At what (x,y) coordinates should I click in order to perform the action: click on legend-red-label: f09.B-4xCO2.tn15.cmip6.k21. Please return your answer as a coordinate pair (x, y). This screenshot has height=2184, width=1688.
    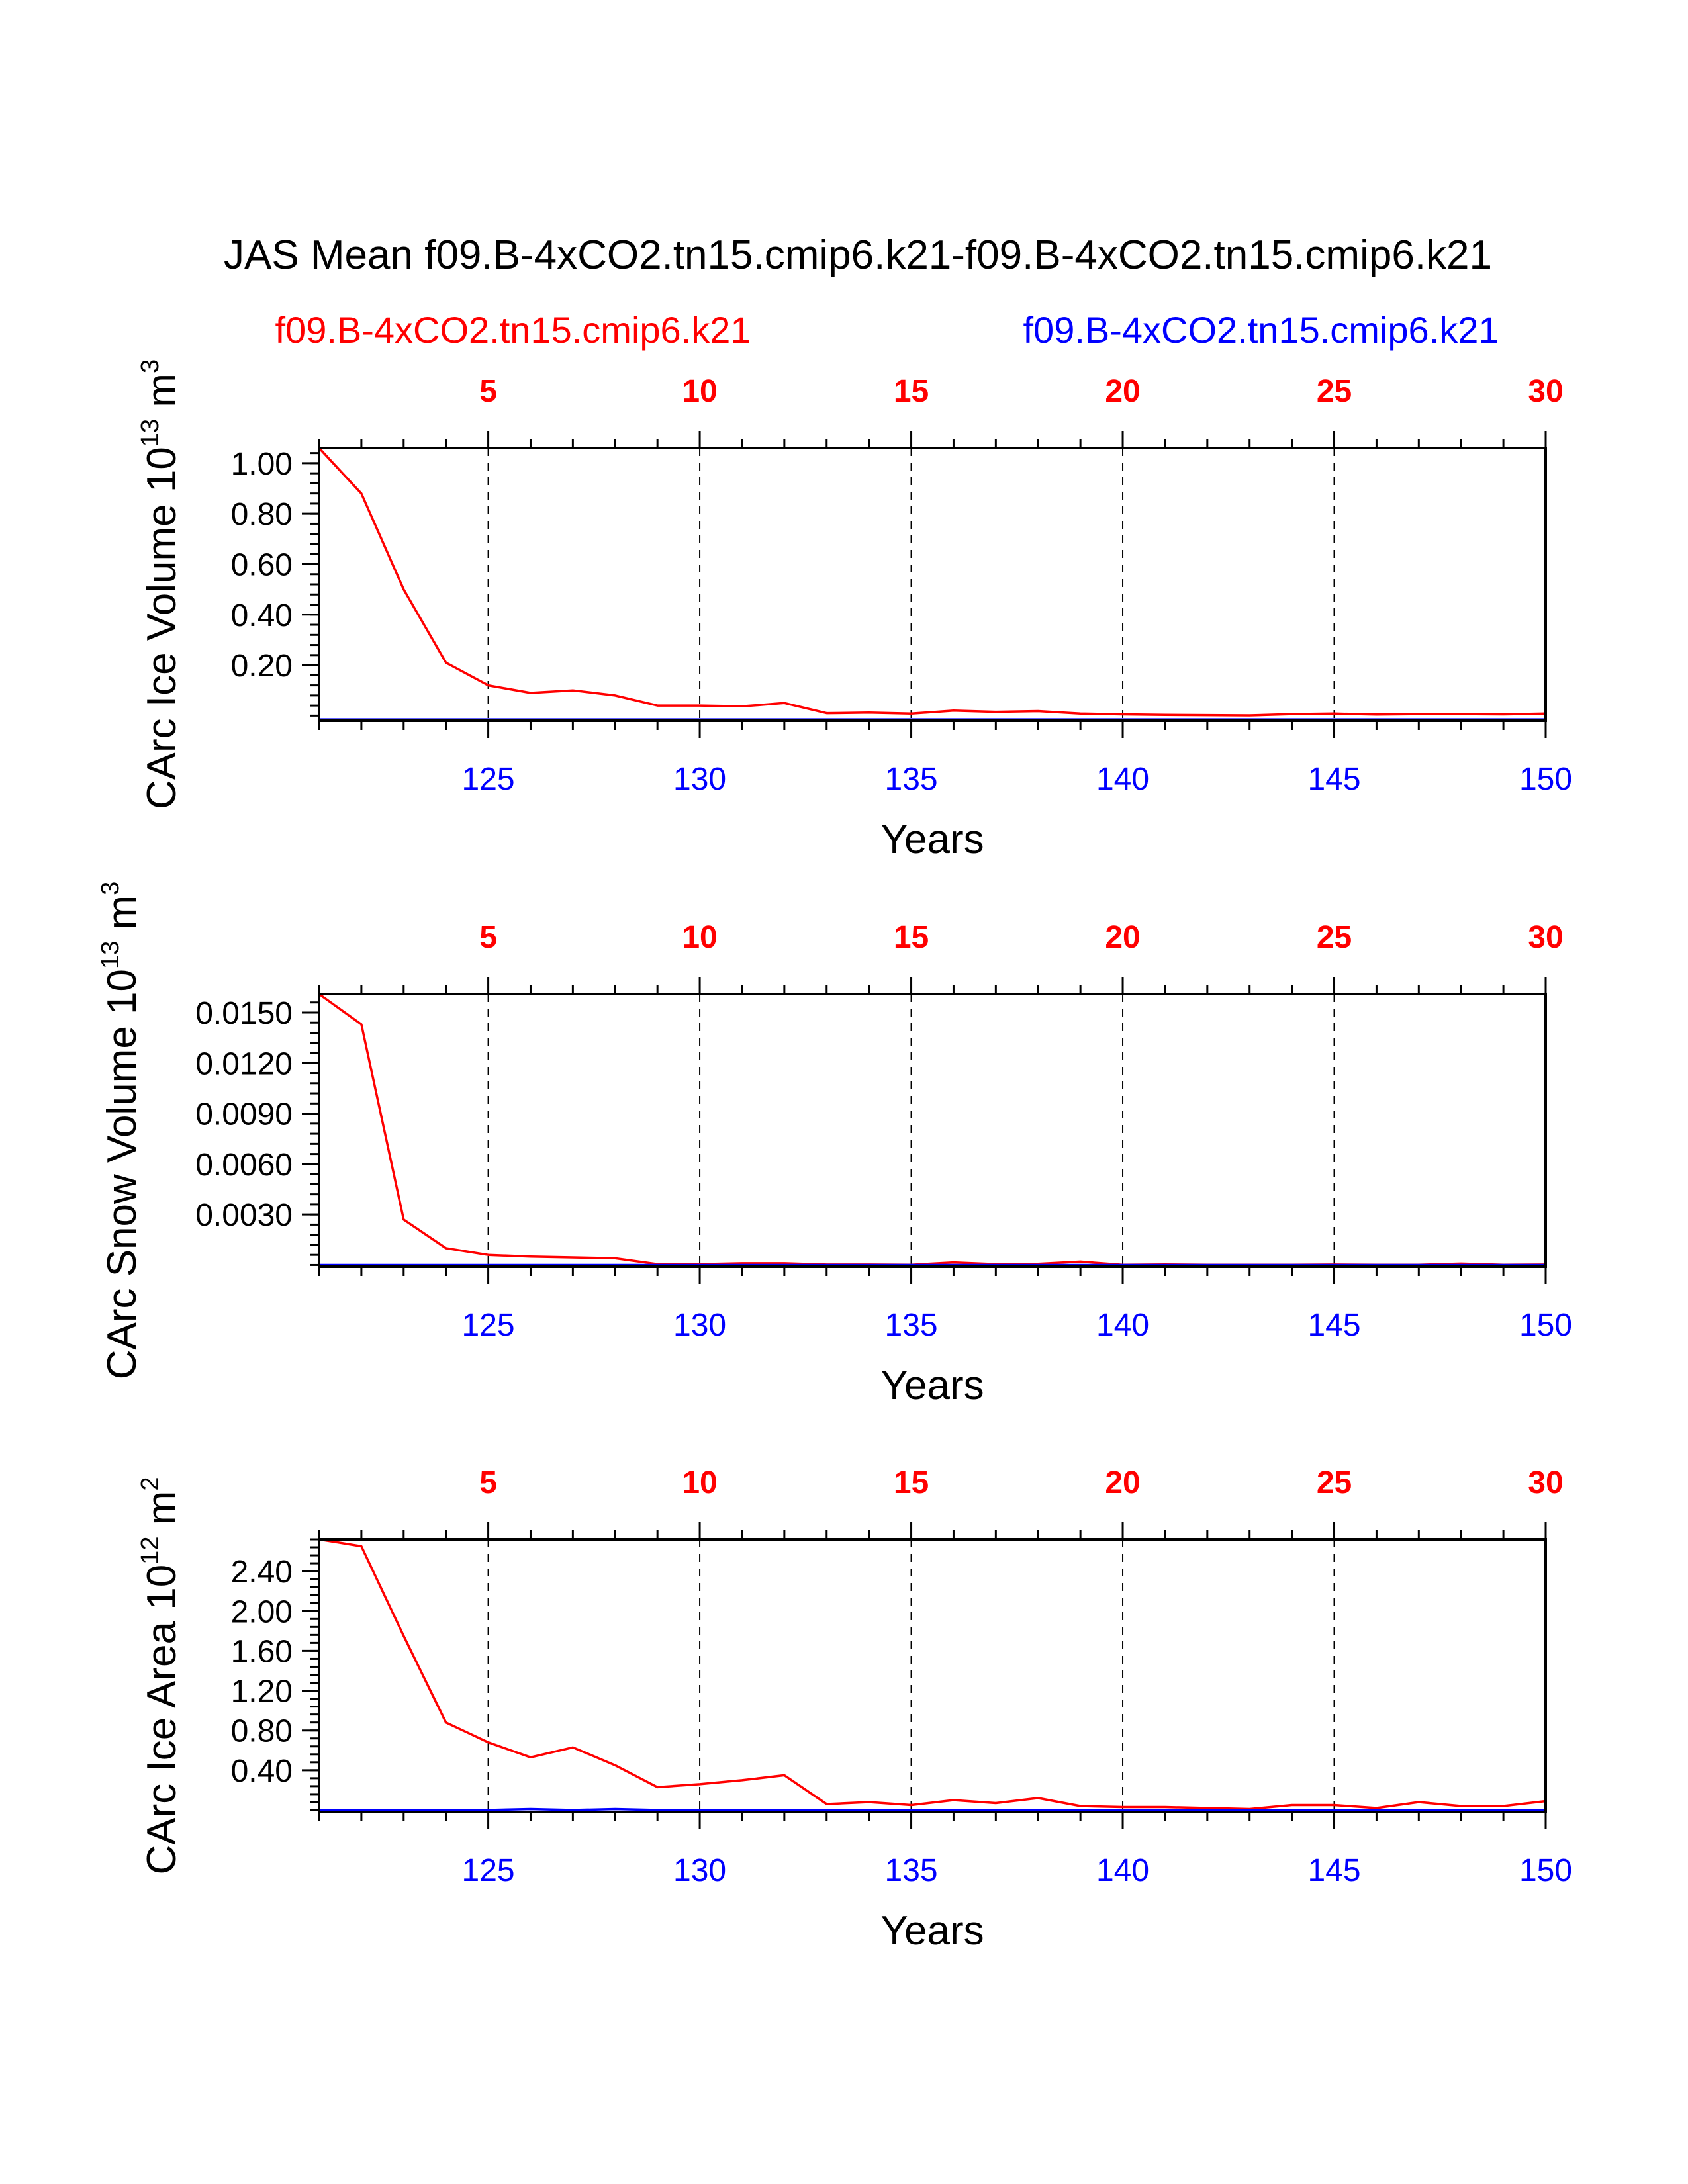
    Looking at the image, I should click on (513, 330).